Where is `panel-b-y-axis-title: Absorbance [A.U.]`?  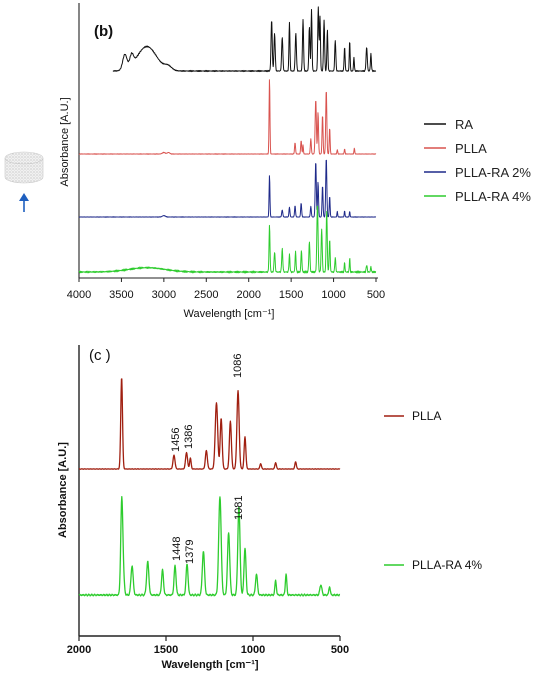 panel-b-y-axis-title: Absorbance [A.U.] is located at coordinates (65, 141).